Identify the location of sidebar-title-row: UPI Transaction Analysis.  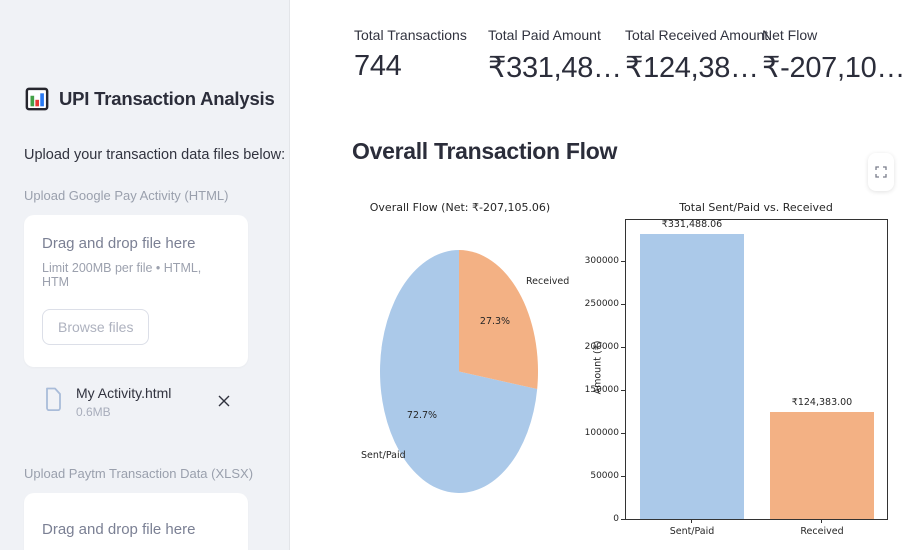
(149, 99).